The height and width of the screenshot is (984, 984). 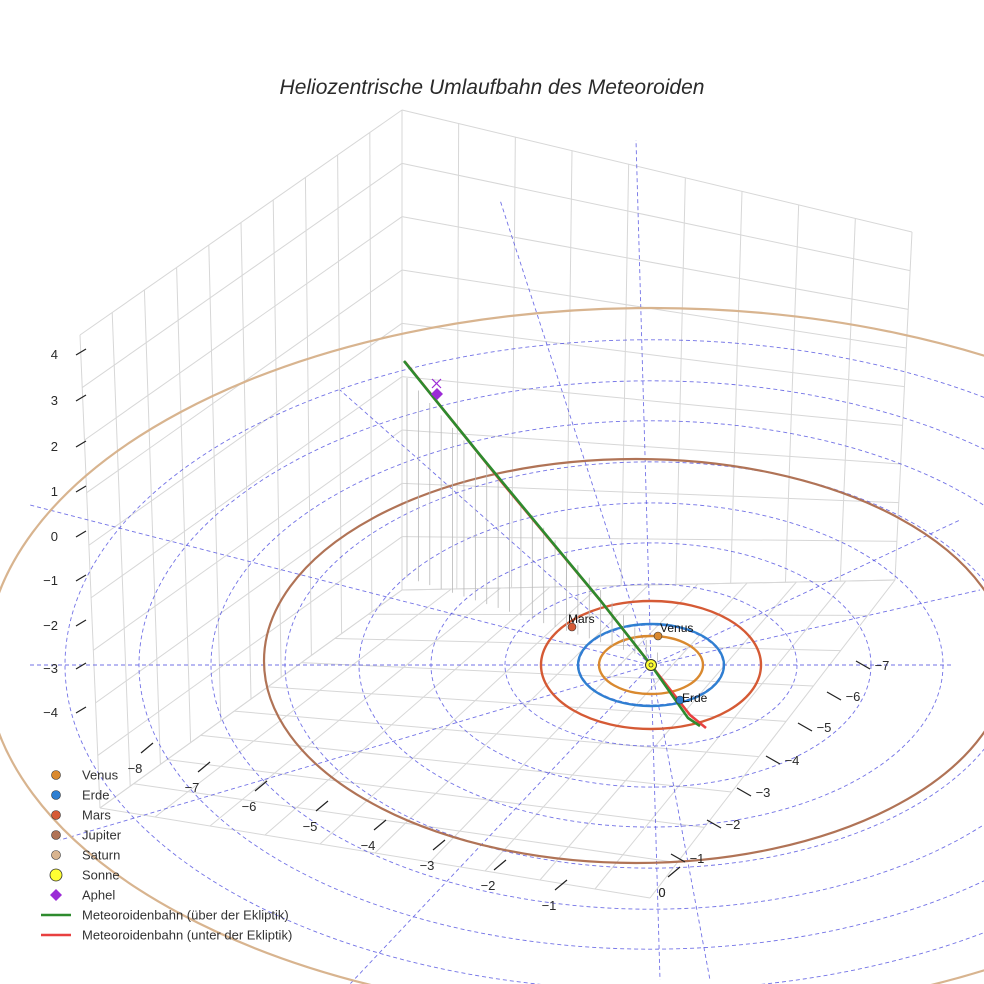 I want to click on x-tick-label: −1, so click(x=549, y=905).